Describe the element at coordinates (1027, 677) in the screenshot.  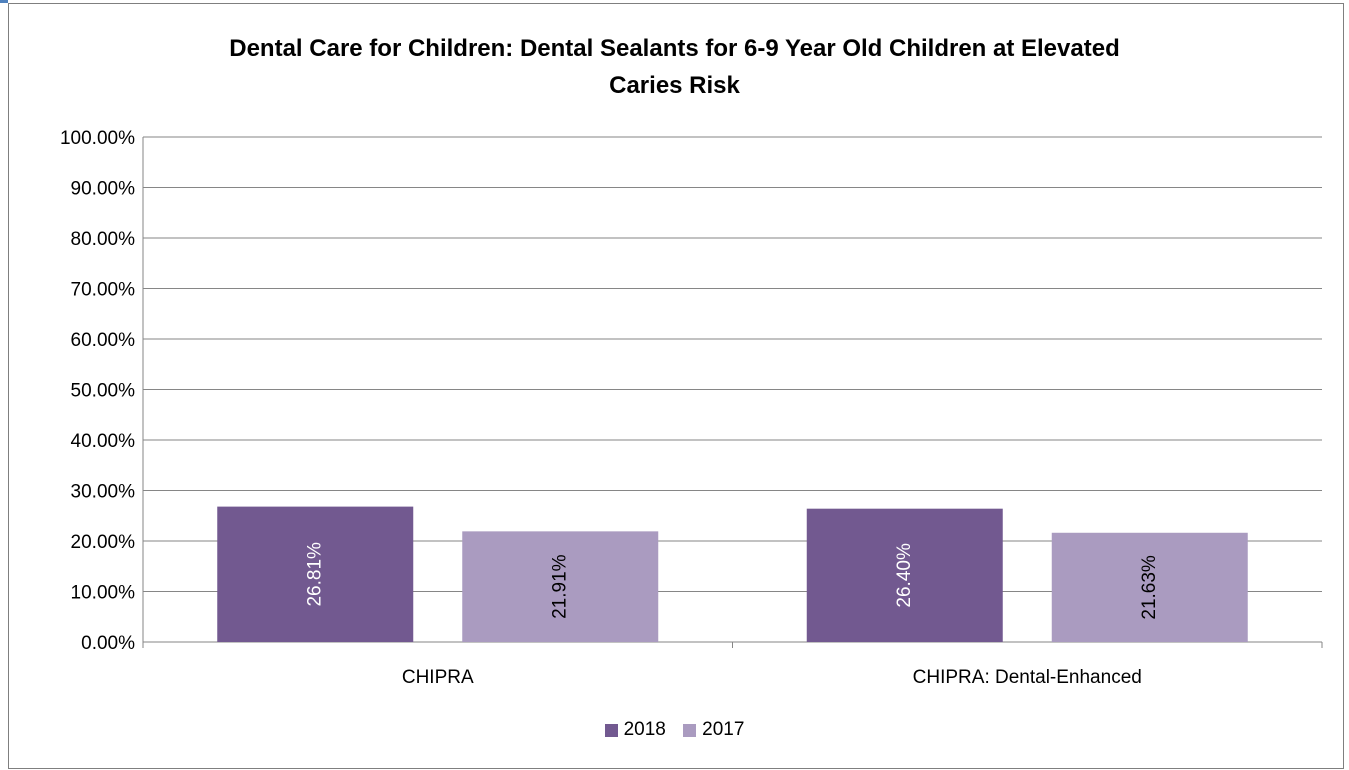
I see `x-category-label: CHIPRA: Dental-Enhanced` at that location.